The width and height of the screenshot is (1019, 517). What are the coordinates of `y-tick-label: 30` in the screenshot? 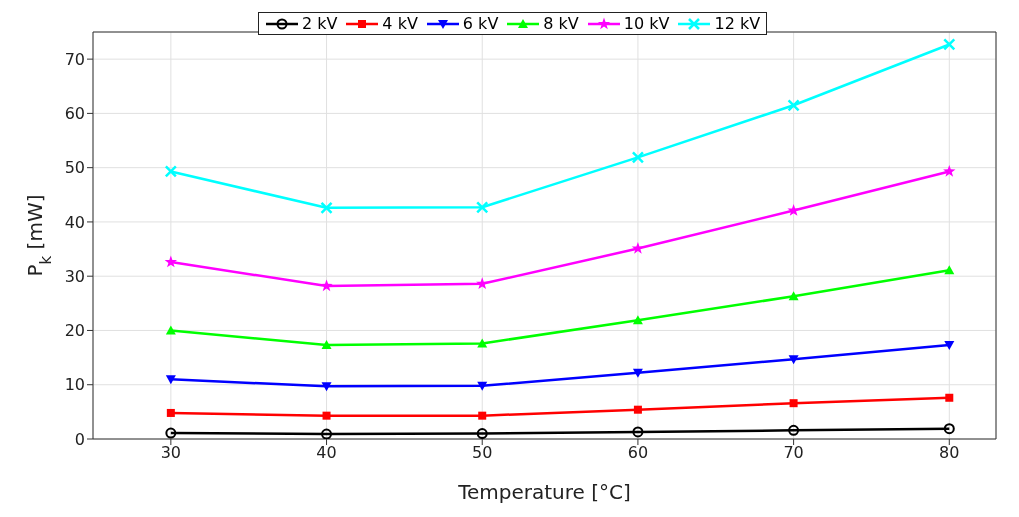 It's located at (74, 276).